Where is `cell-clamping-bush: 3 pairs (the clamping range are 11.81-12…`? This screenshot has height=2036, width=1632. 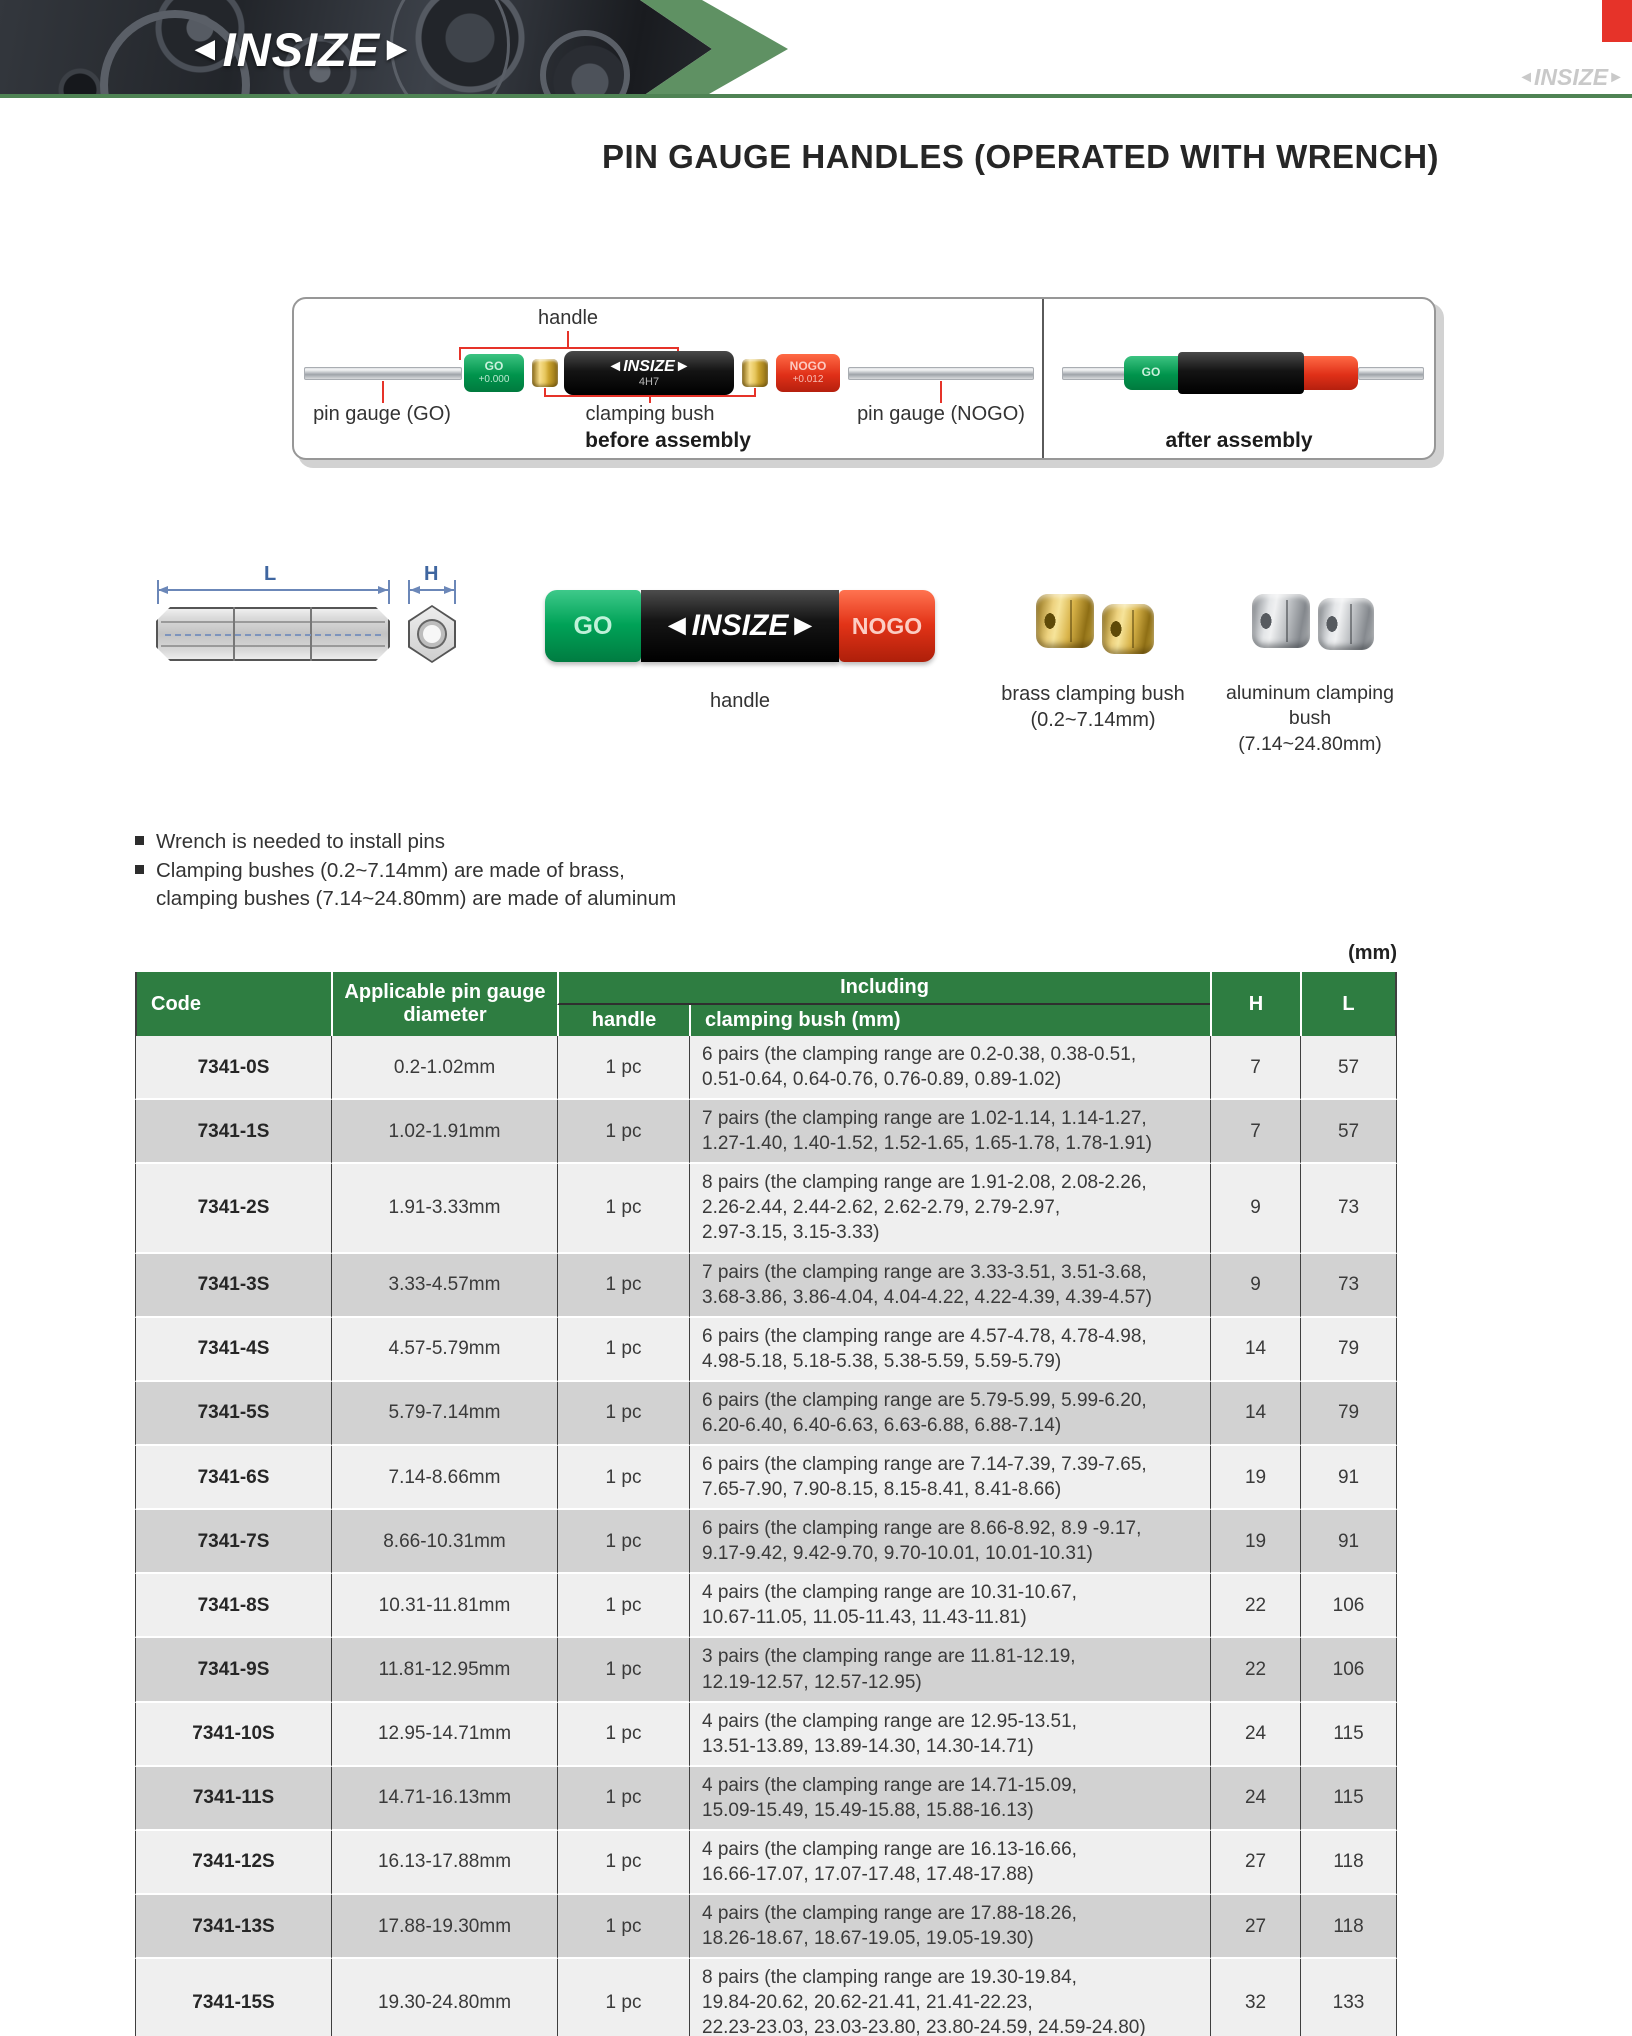
cell-clamping-bush: 3 pairs (the clamping range are 11.81-12… is located at coordinates (950, 1670).